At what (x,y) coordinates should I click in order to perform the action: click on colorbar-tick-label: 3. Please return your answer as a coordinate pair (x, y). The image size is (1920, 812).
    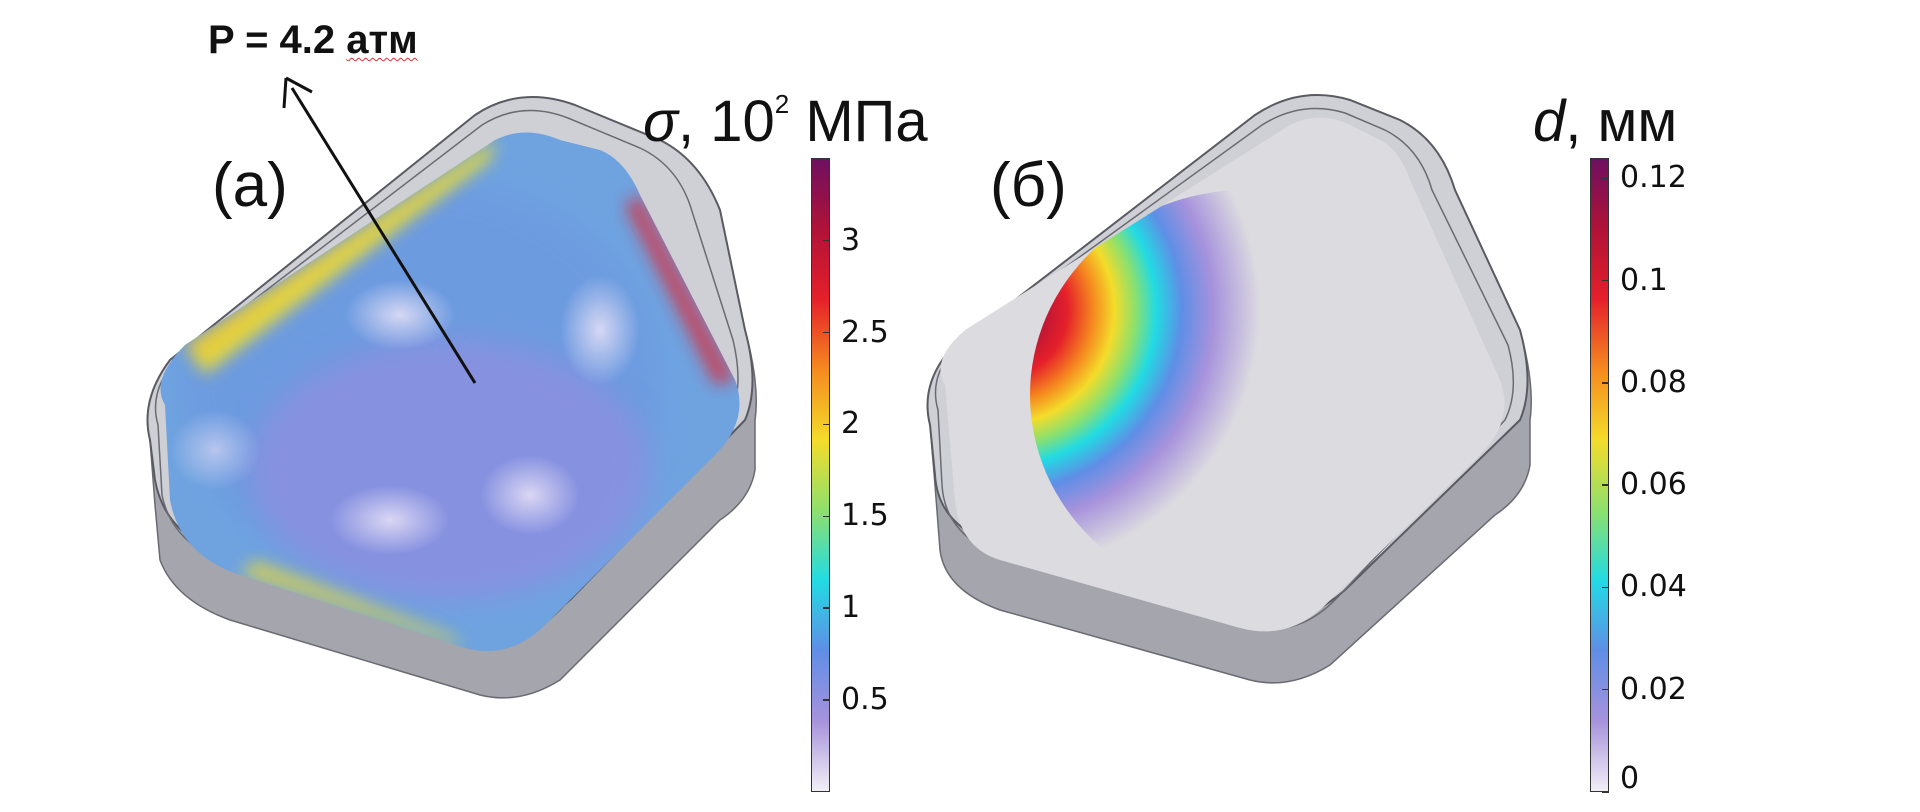
    Looking at the image, I should click on (851, 240).